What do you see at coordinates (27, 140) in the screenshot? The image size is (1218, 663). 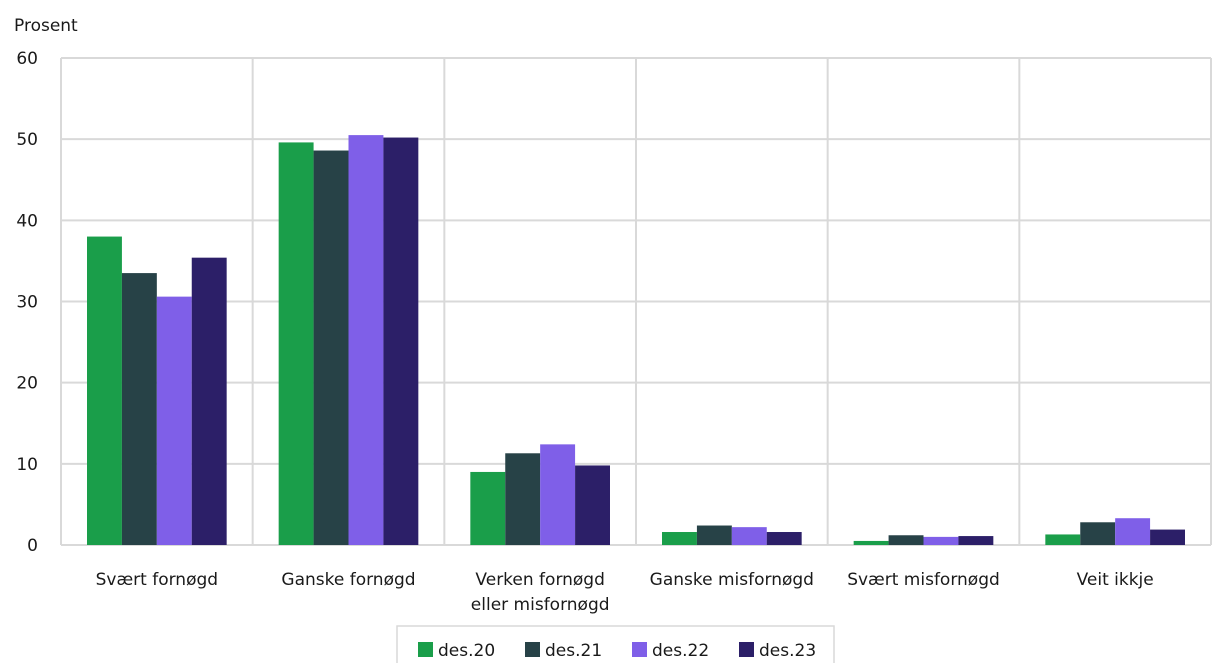 I see `y-tick-label: 50` at bounding box center [27, 140].